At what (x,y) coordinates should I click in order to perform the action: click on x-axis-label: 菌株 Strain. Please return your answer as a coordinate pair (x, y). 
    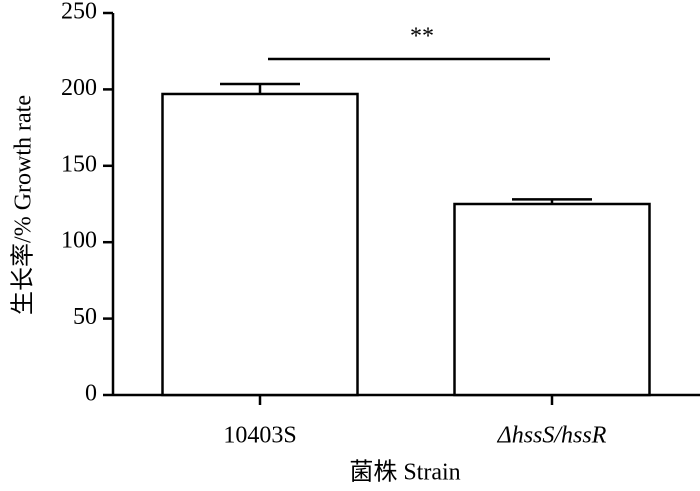
    Looking at the image, I should click on (404, 472).